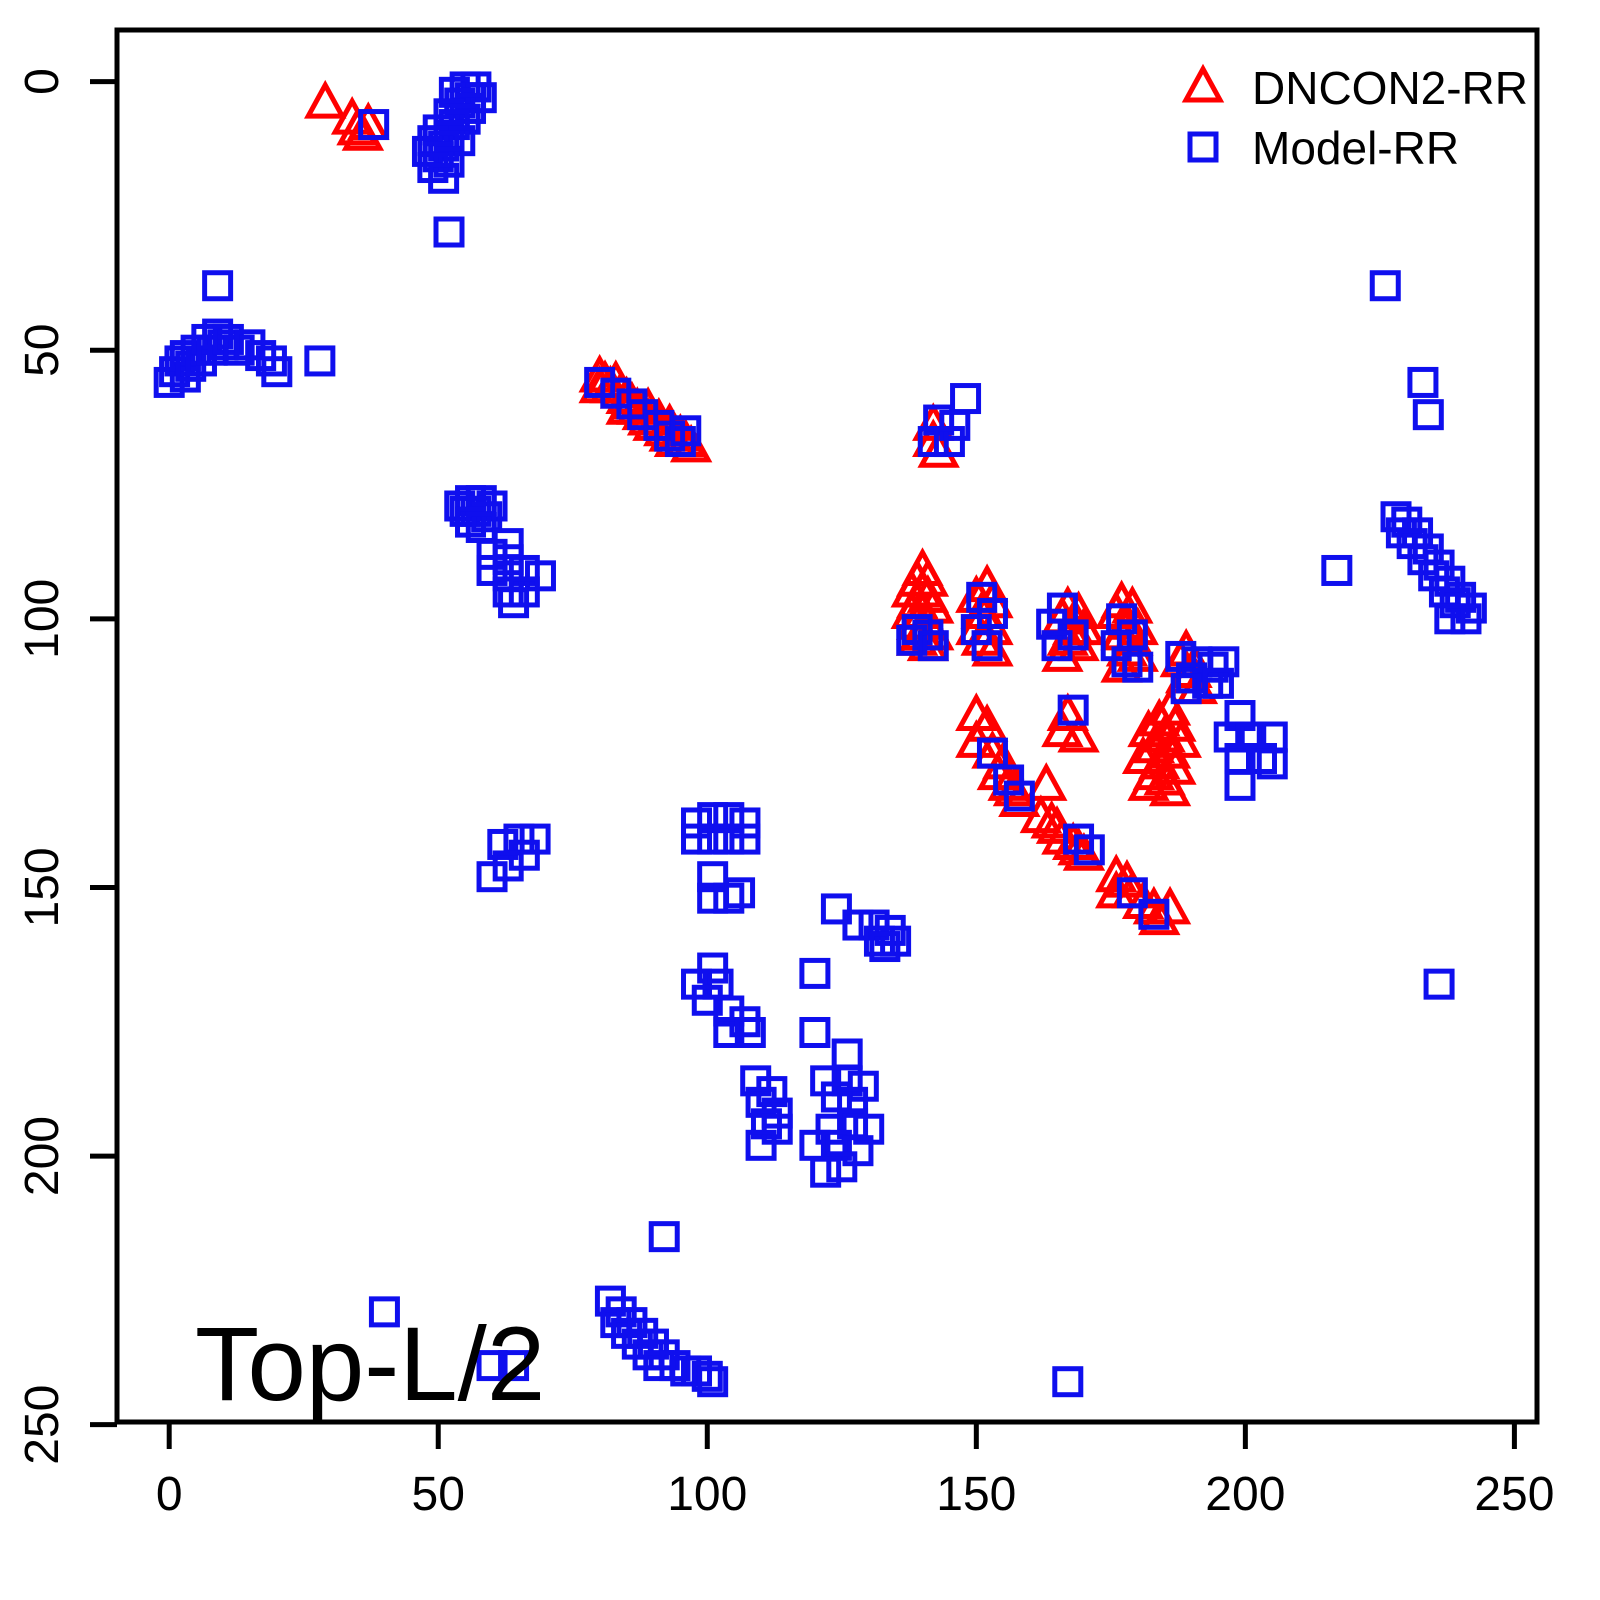 This screenshot has height=1600, width=1600. What do you see at coordinates (1514, 1494) in the screenshot?
I see `x-tick-label: 250` at bounding box center [1514, 1494].